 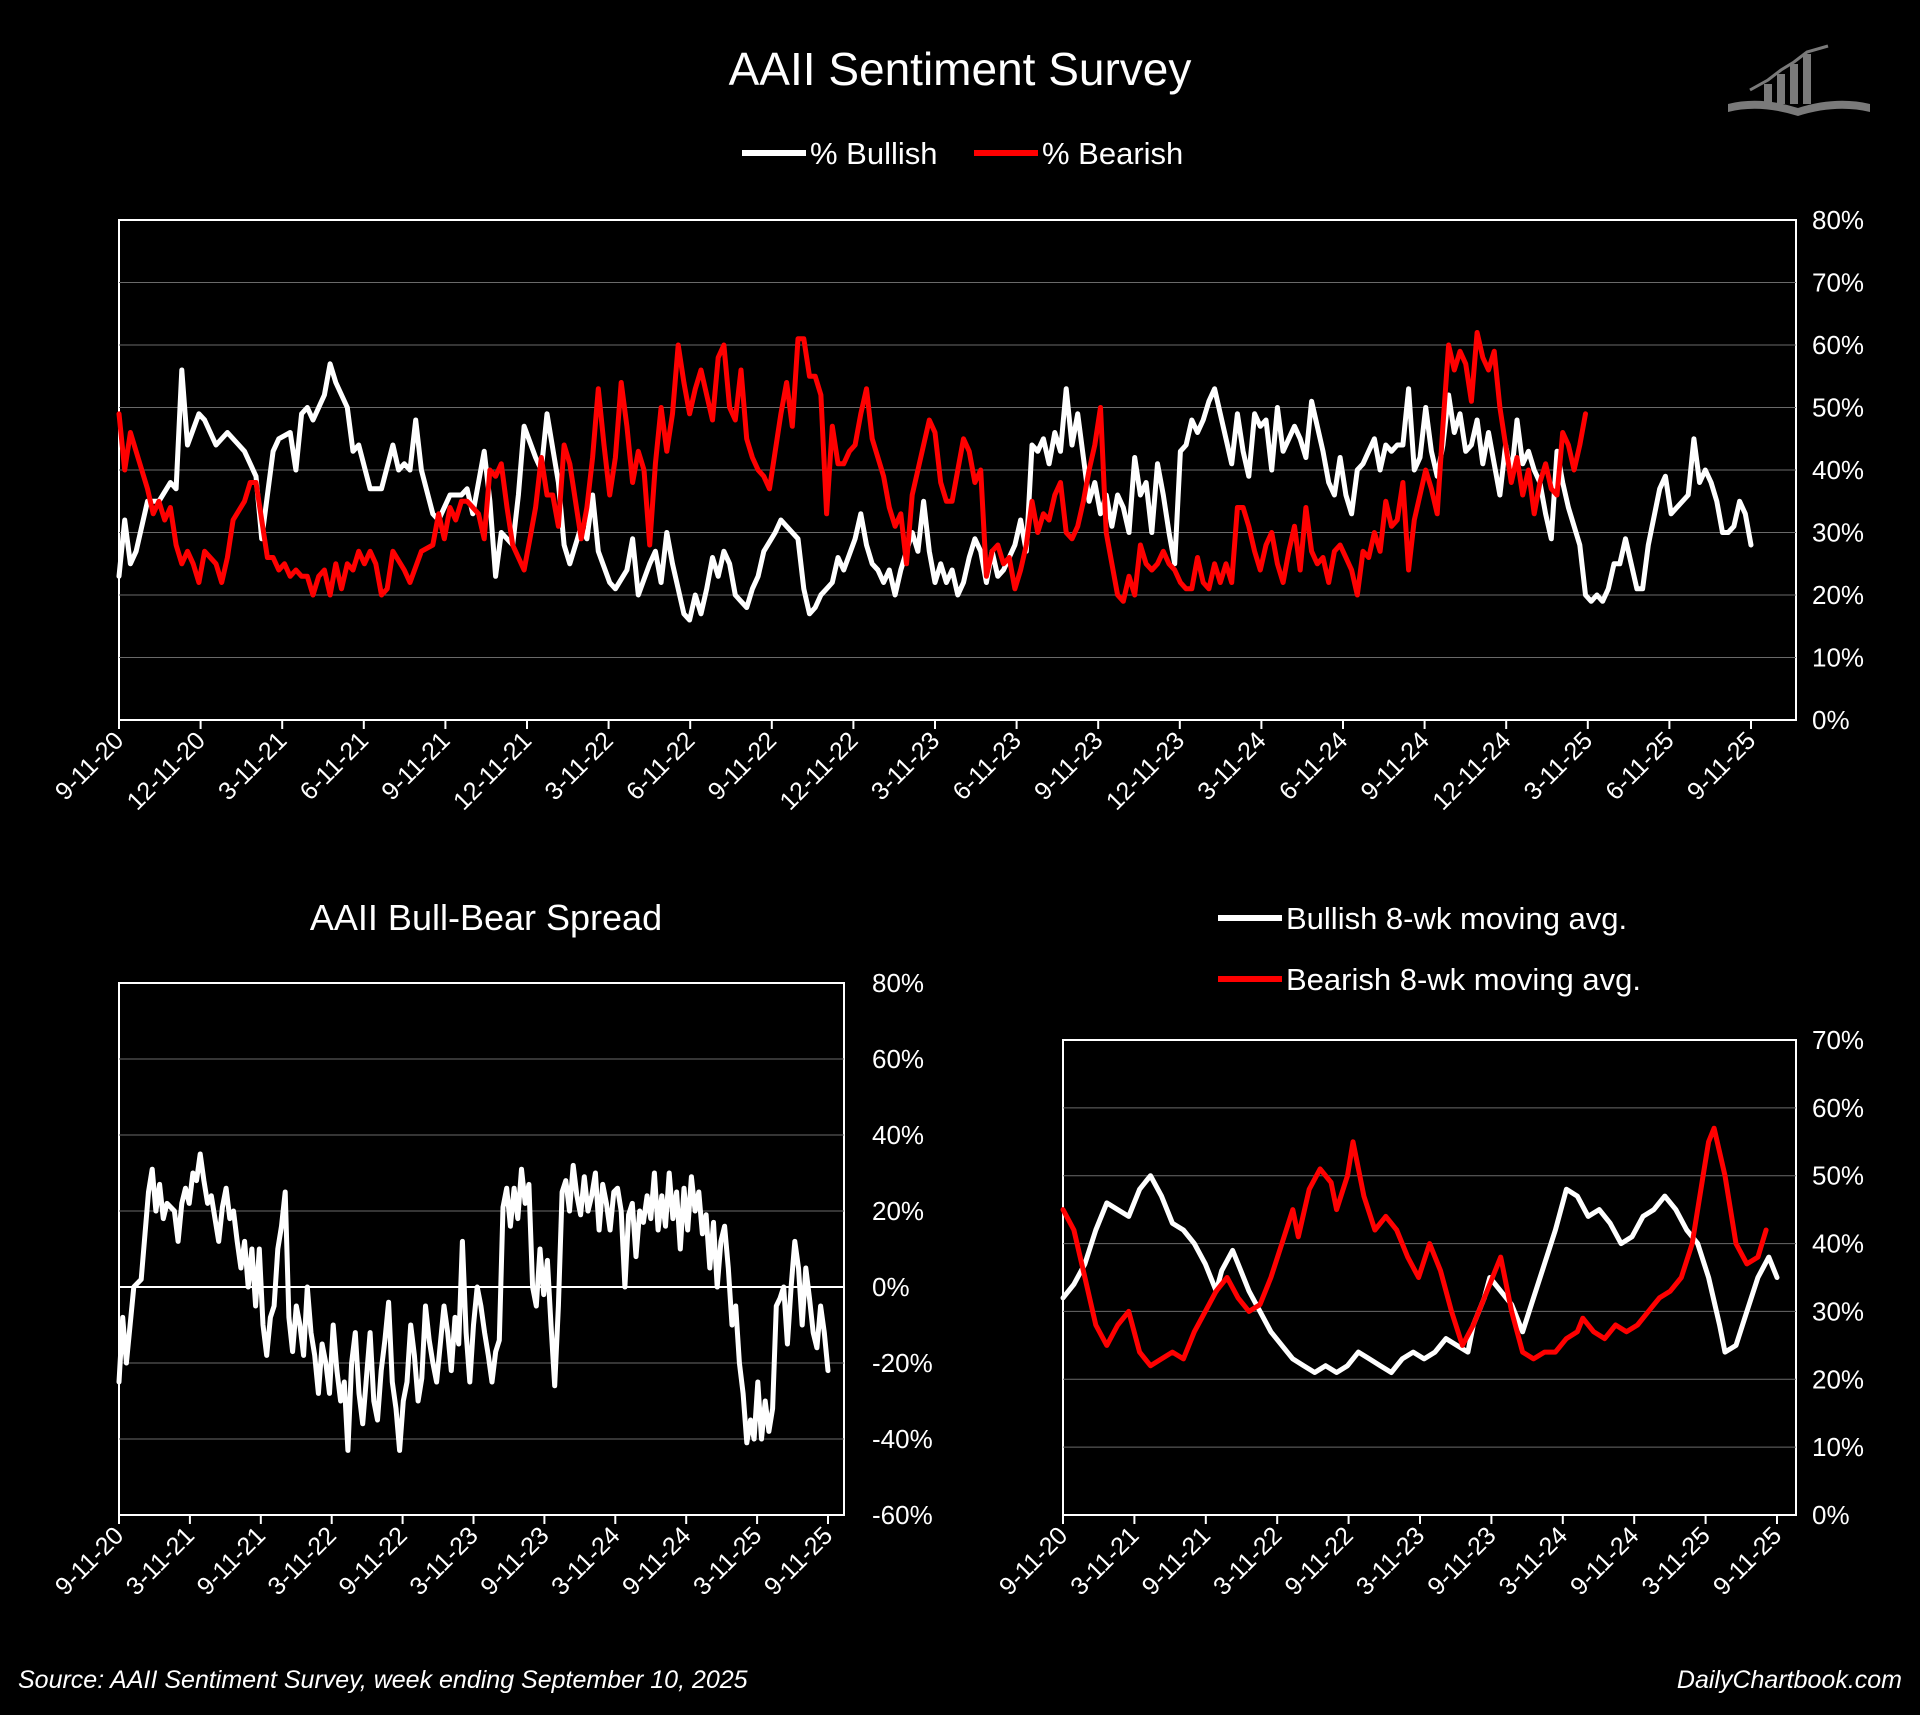 What do you see at coordinates (486, 917) in the screenshot?
I see `spread-chart-title: AAII Bull-Bear Spread` at bounding box center [486, 917].